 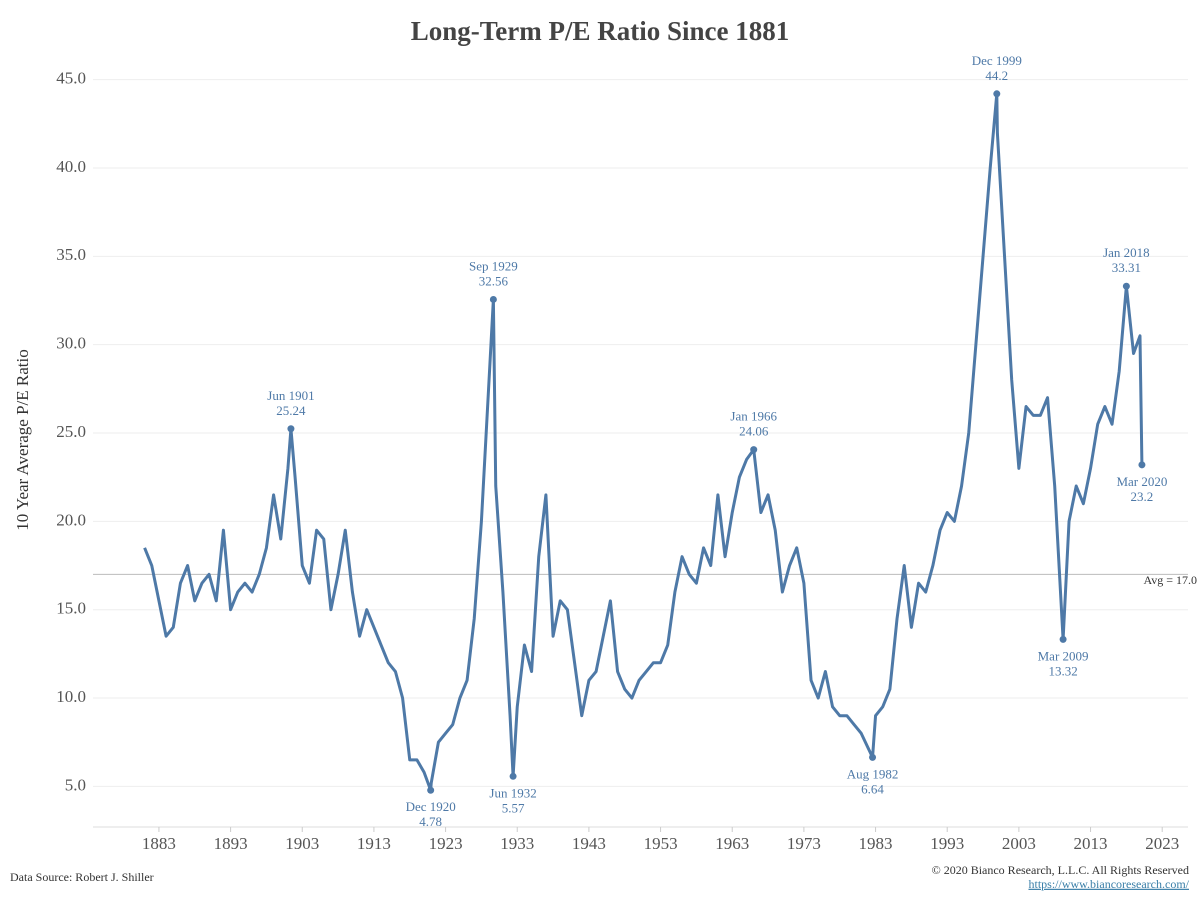 I want to click on y-tick-label: 30.0, so click(x=71, y=343).